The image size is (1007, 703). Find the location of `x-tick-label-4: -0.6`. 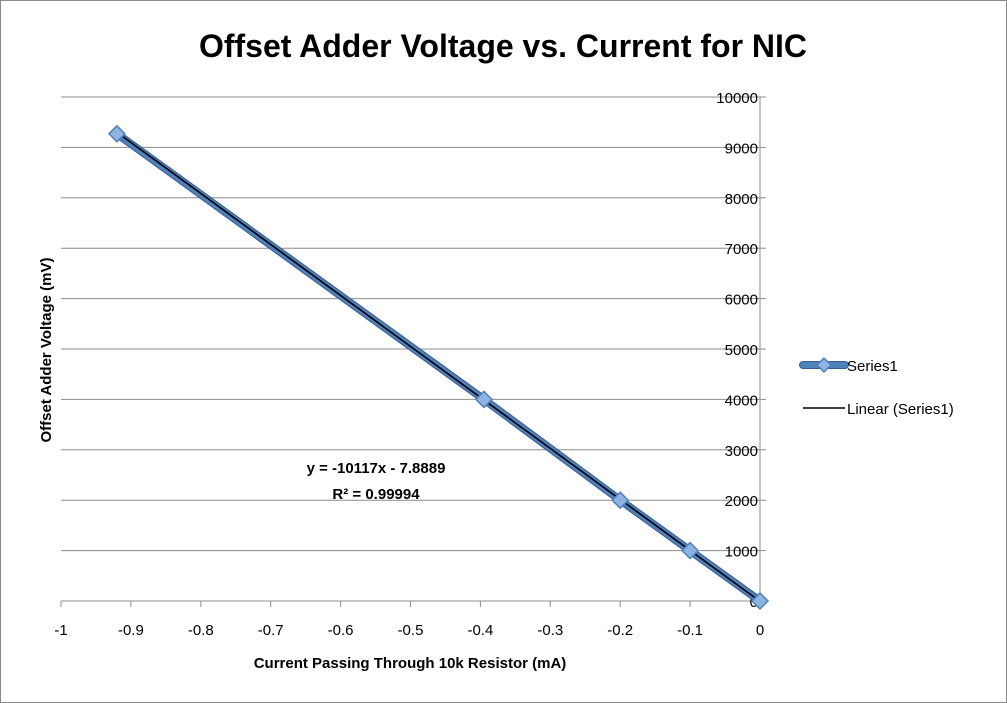

x-tick-label-4: -0.6 is located at coordinates (341, 630).